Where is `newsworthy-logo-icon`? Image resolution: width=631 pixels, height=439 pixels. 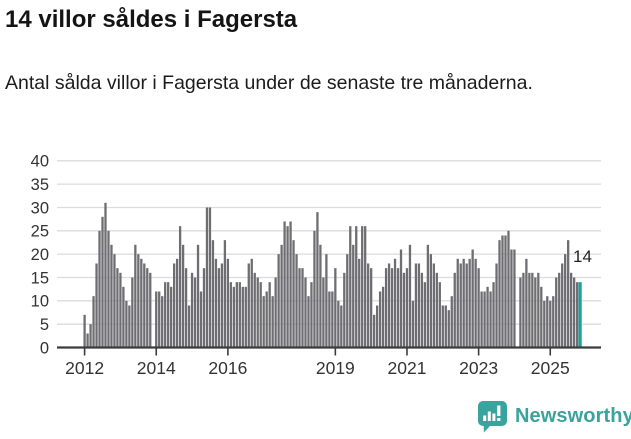 newsworthy-logo-icon is located at coordinates (492, 417).